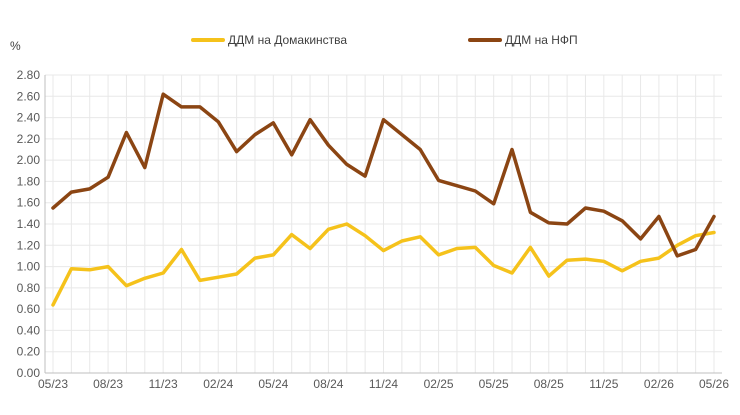 The image size is (740, 415). What do you see at coordinates (15, 46) in the screenshot?
I see `y-unit-label: %` at bounding box center [15, 46].